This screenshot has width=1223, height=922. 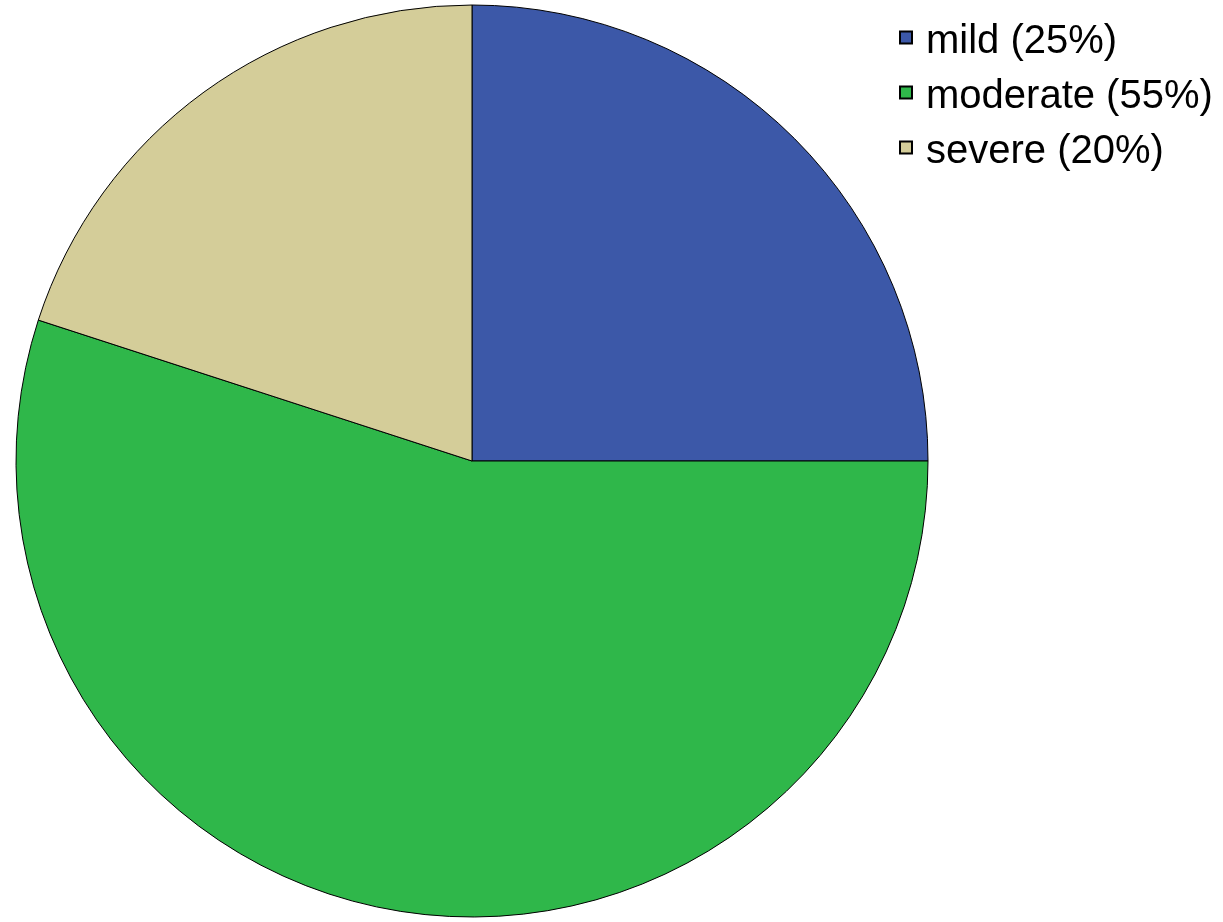 What do you see at coordinates (1069, 94) in the screenshot?
I see `legend-label: moderate (55%)` at bounding box center [1069, 94].